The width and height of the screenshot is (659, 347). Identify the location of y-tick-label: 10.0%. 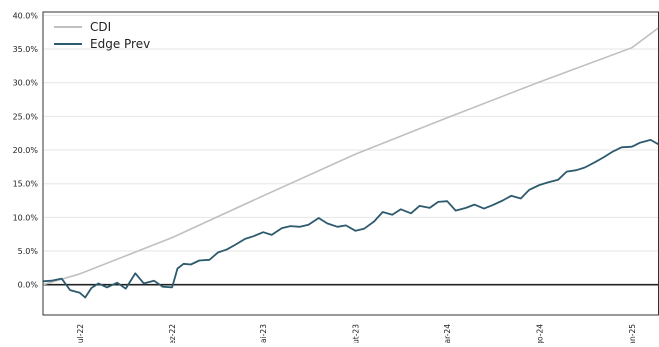
(26, 217).